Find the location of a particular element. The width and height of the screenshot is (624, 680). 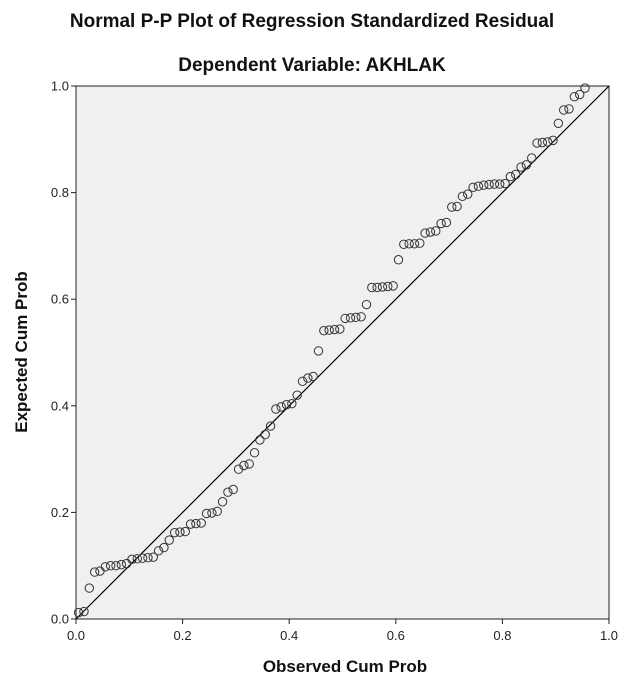

chart-subtitle: Dependent Variable: AKHLAK is located at coordinates (312, 65).